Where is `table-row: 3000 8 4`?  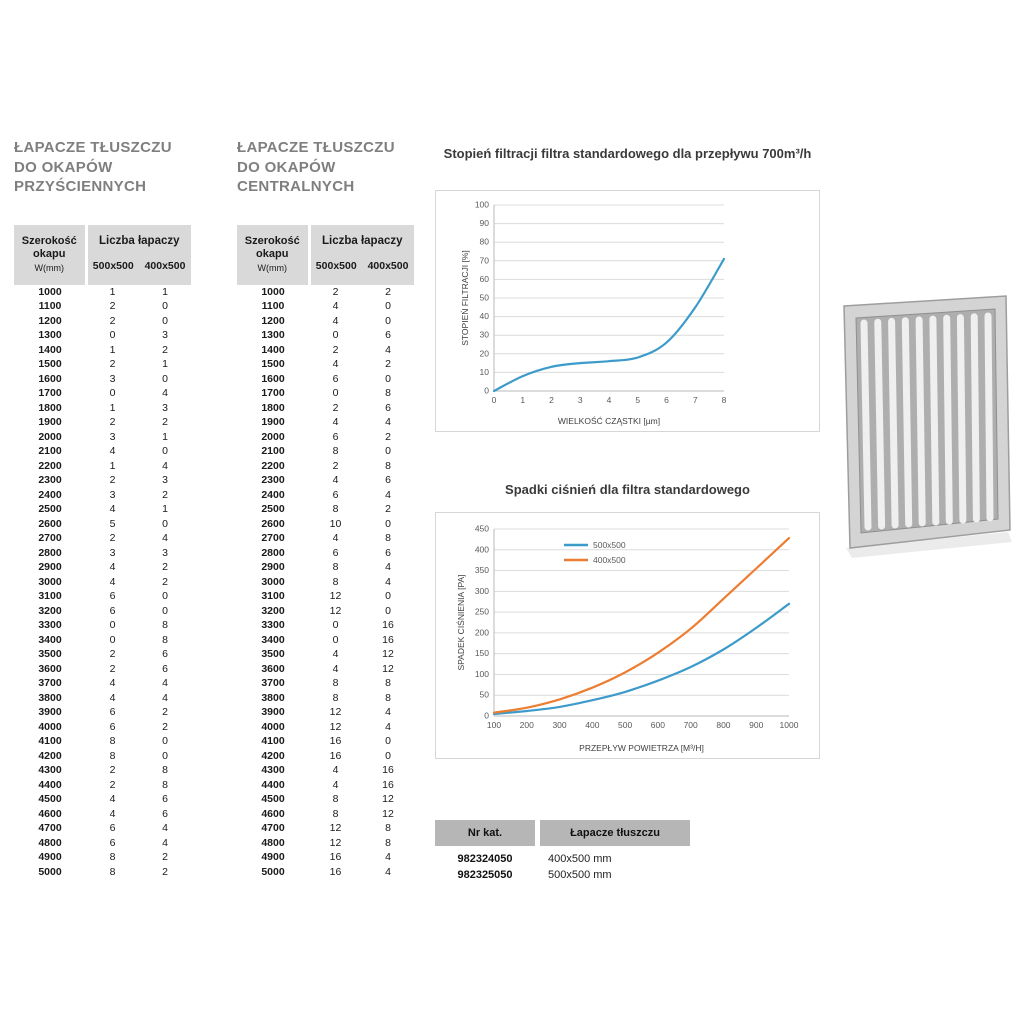
table-row: 3000 8 4 is located at coordinates (325, 582).